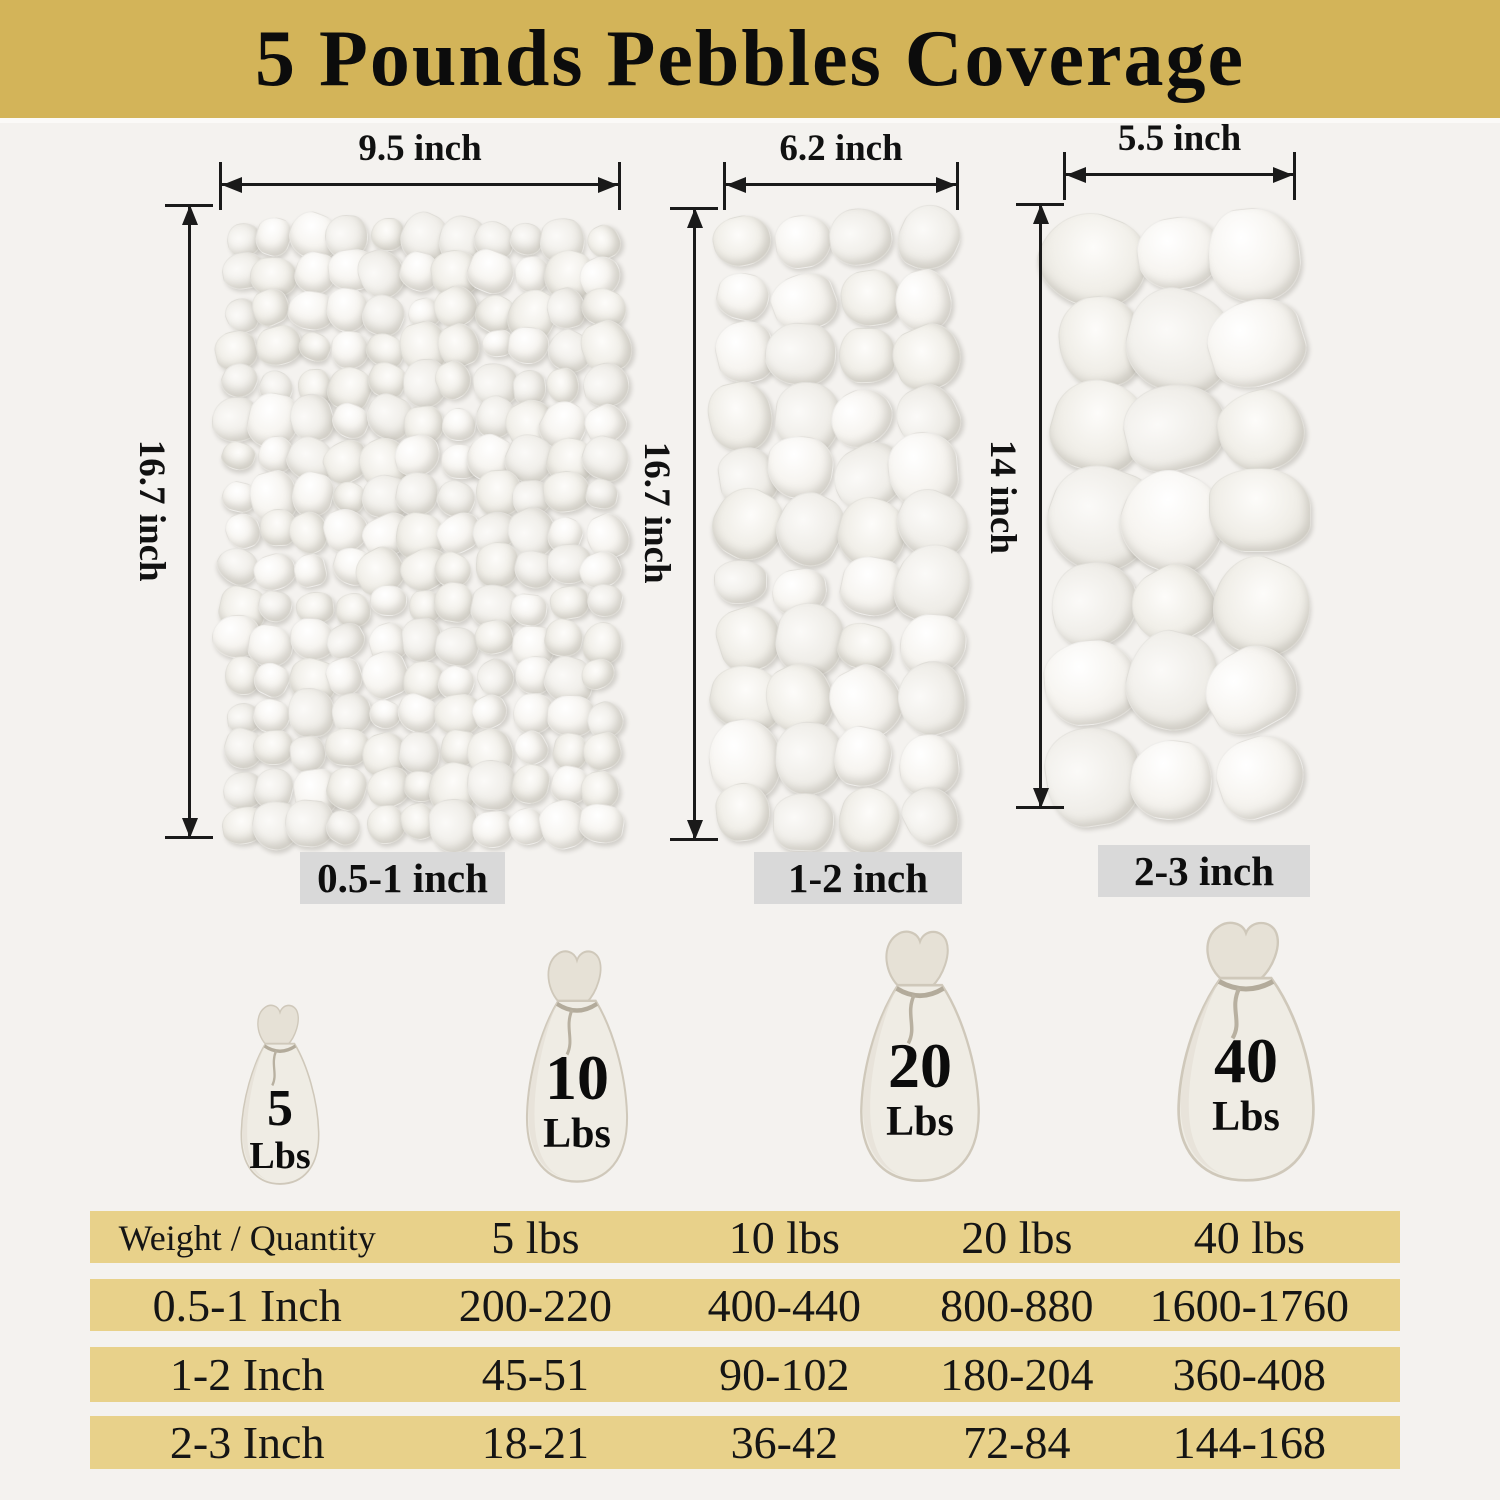 This screenshot has width=1500, height=1500. What do you see at coordinates (1179, 159) in the screenshot?
I see `width-dimension-large: 5.5 inch` at bounding box center [1179, 159].